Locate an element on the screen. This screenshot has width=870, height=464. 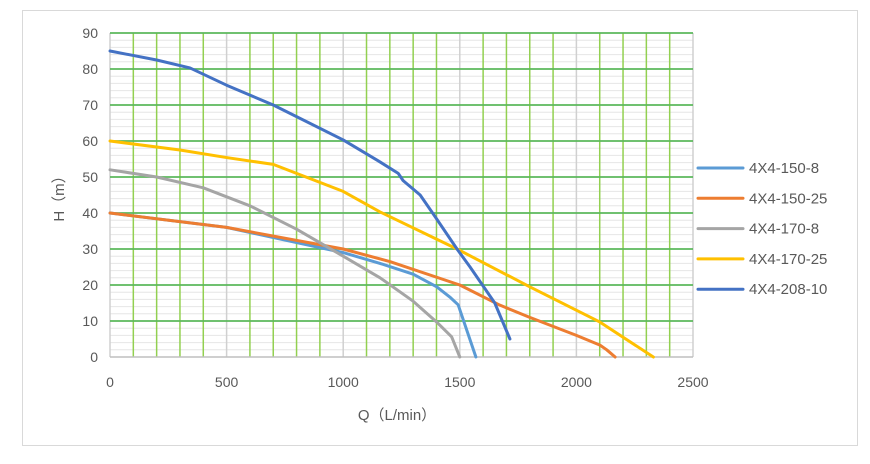
y-tick-label: 10 is located at coordinates (90, 321).